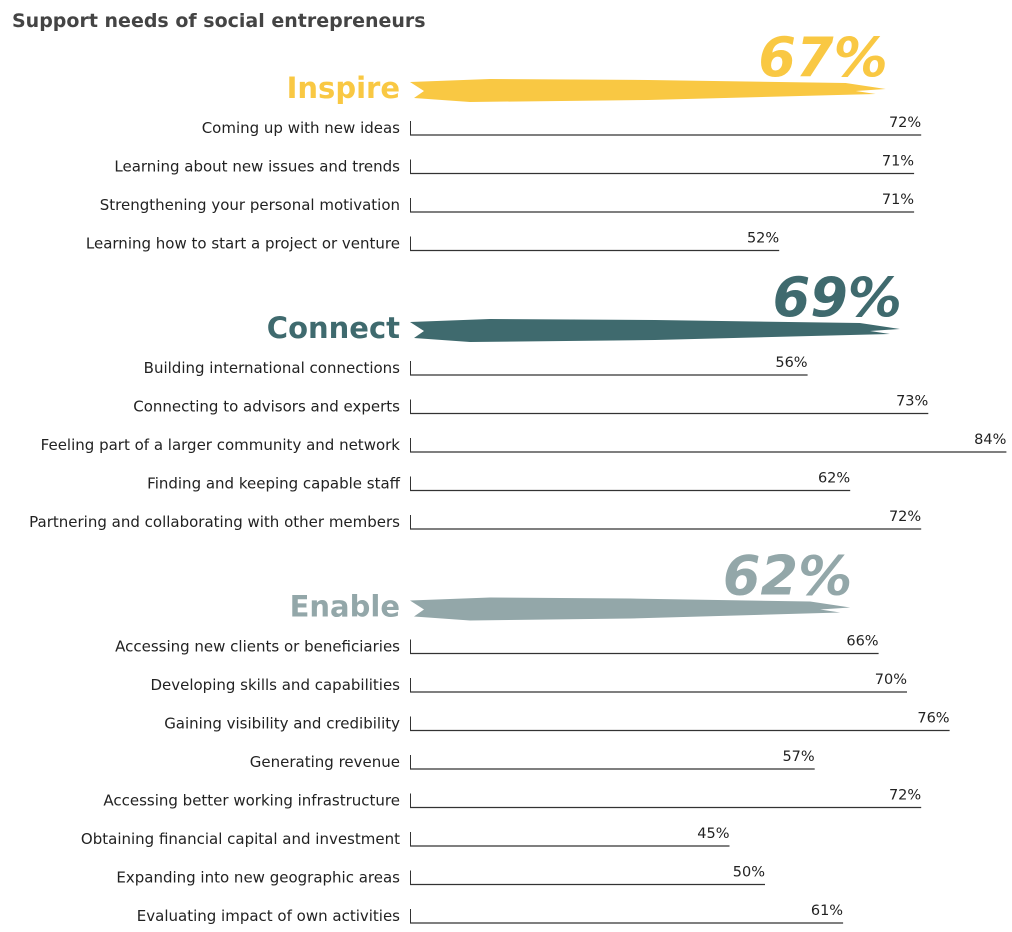 The width and height of the screenshot is (1012, 932). Describe the element at coordinates (791, 363) in the screenshot. I see `value-label: 56%` at that location.